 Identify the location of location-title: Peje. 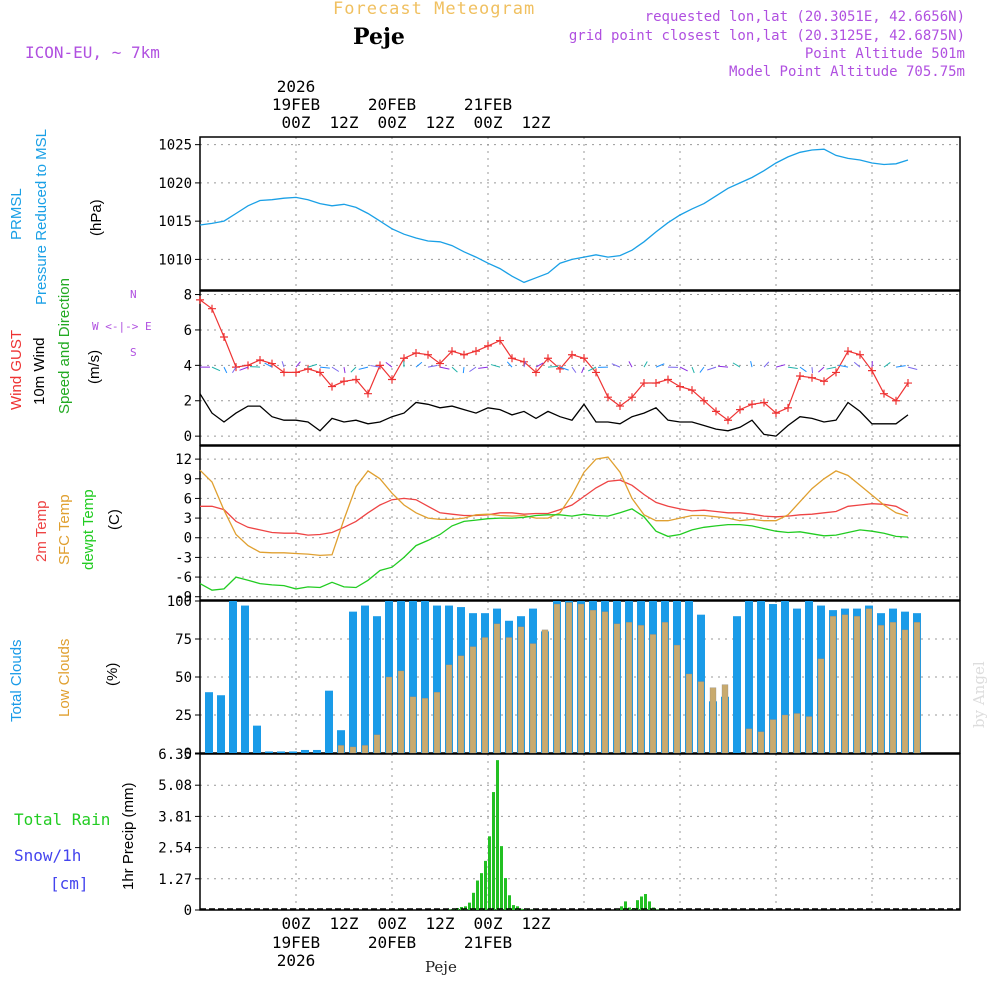
(379, 37).